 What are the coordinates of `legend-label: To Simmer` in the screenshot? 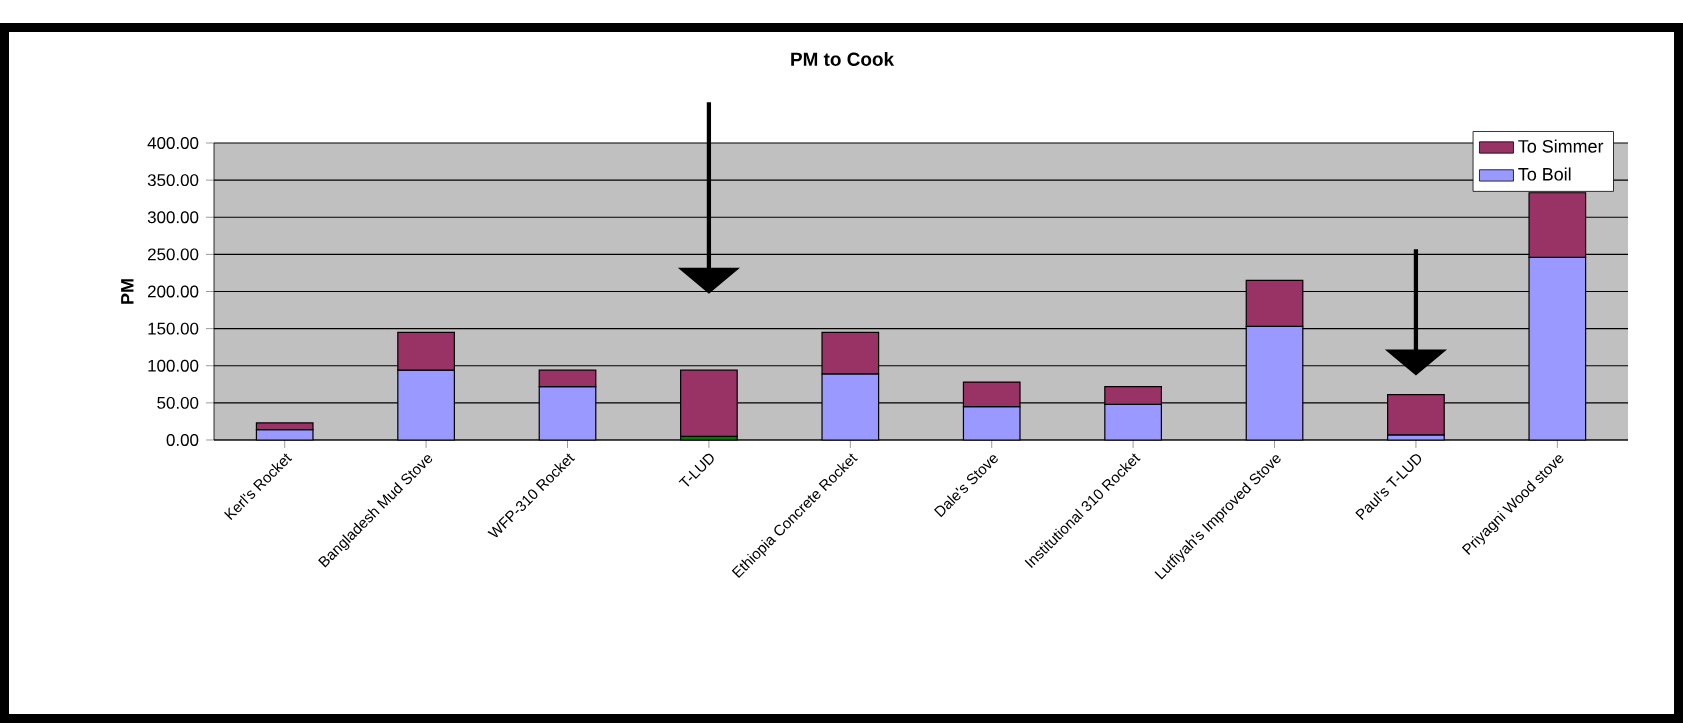 It's located at (1561, 146).